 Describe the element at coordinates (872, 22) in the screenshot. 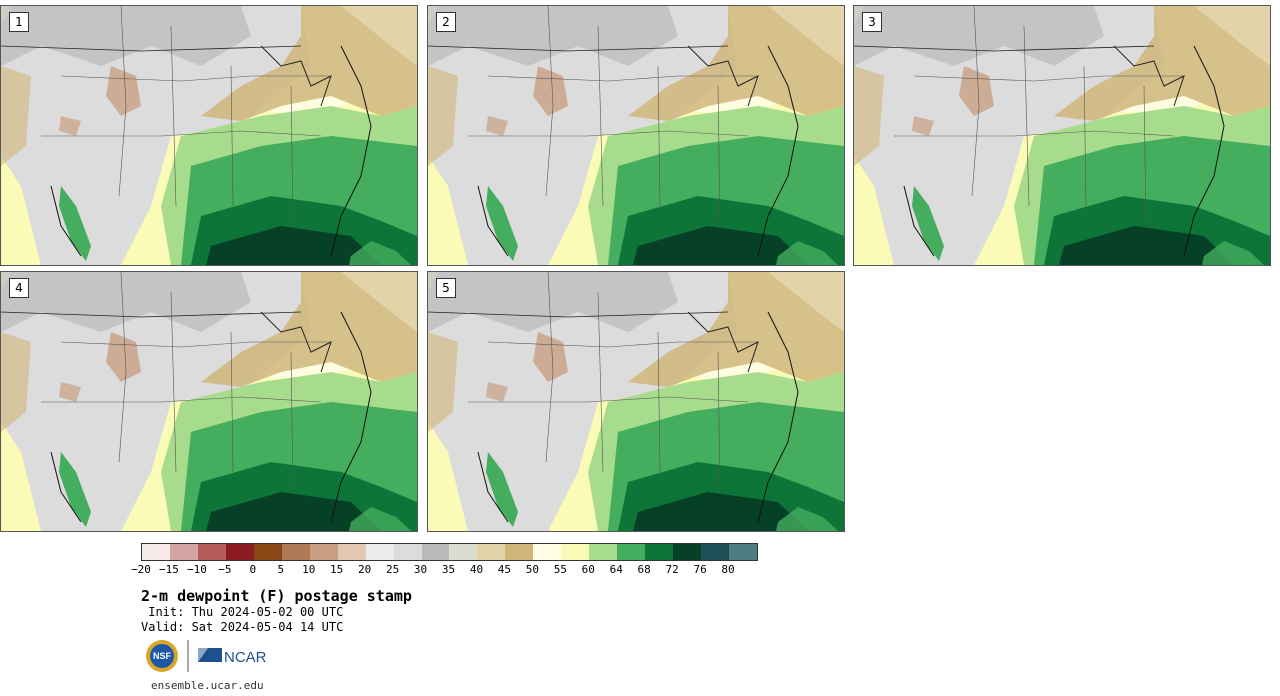

I see `member-label: 3` at that location.